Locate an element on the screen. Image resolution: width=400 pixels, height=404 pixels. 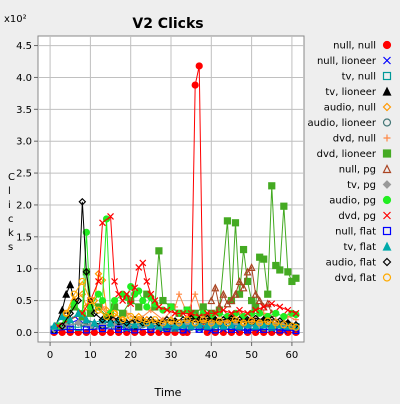
legend-entry: dvd, lioneer is located at coordinates (354, 154).